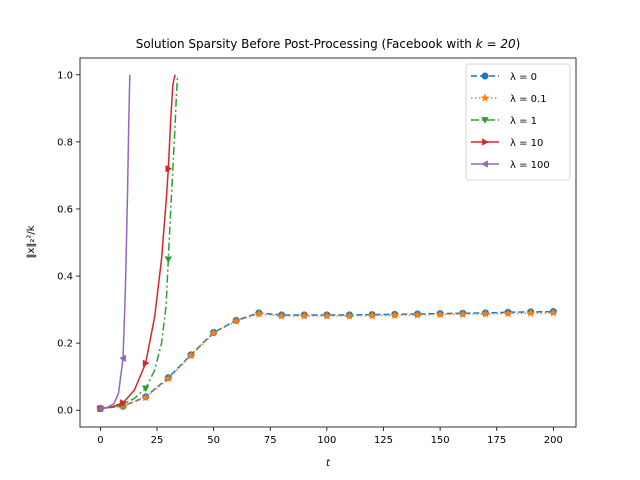  Describe the element at coordinates (523, 77) in the screenshot. I see `legend-label: λ = 0` at that location.